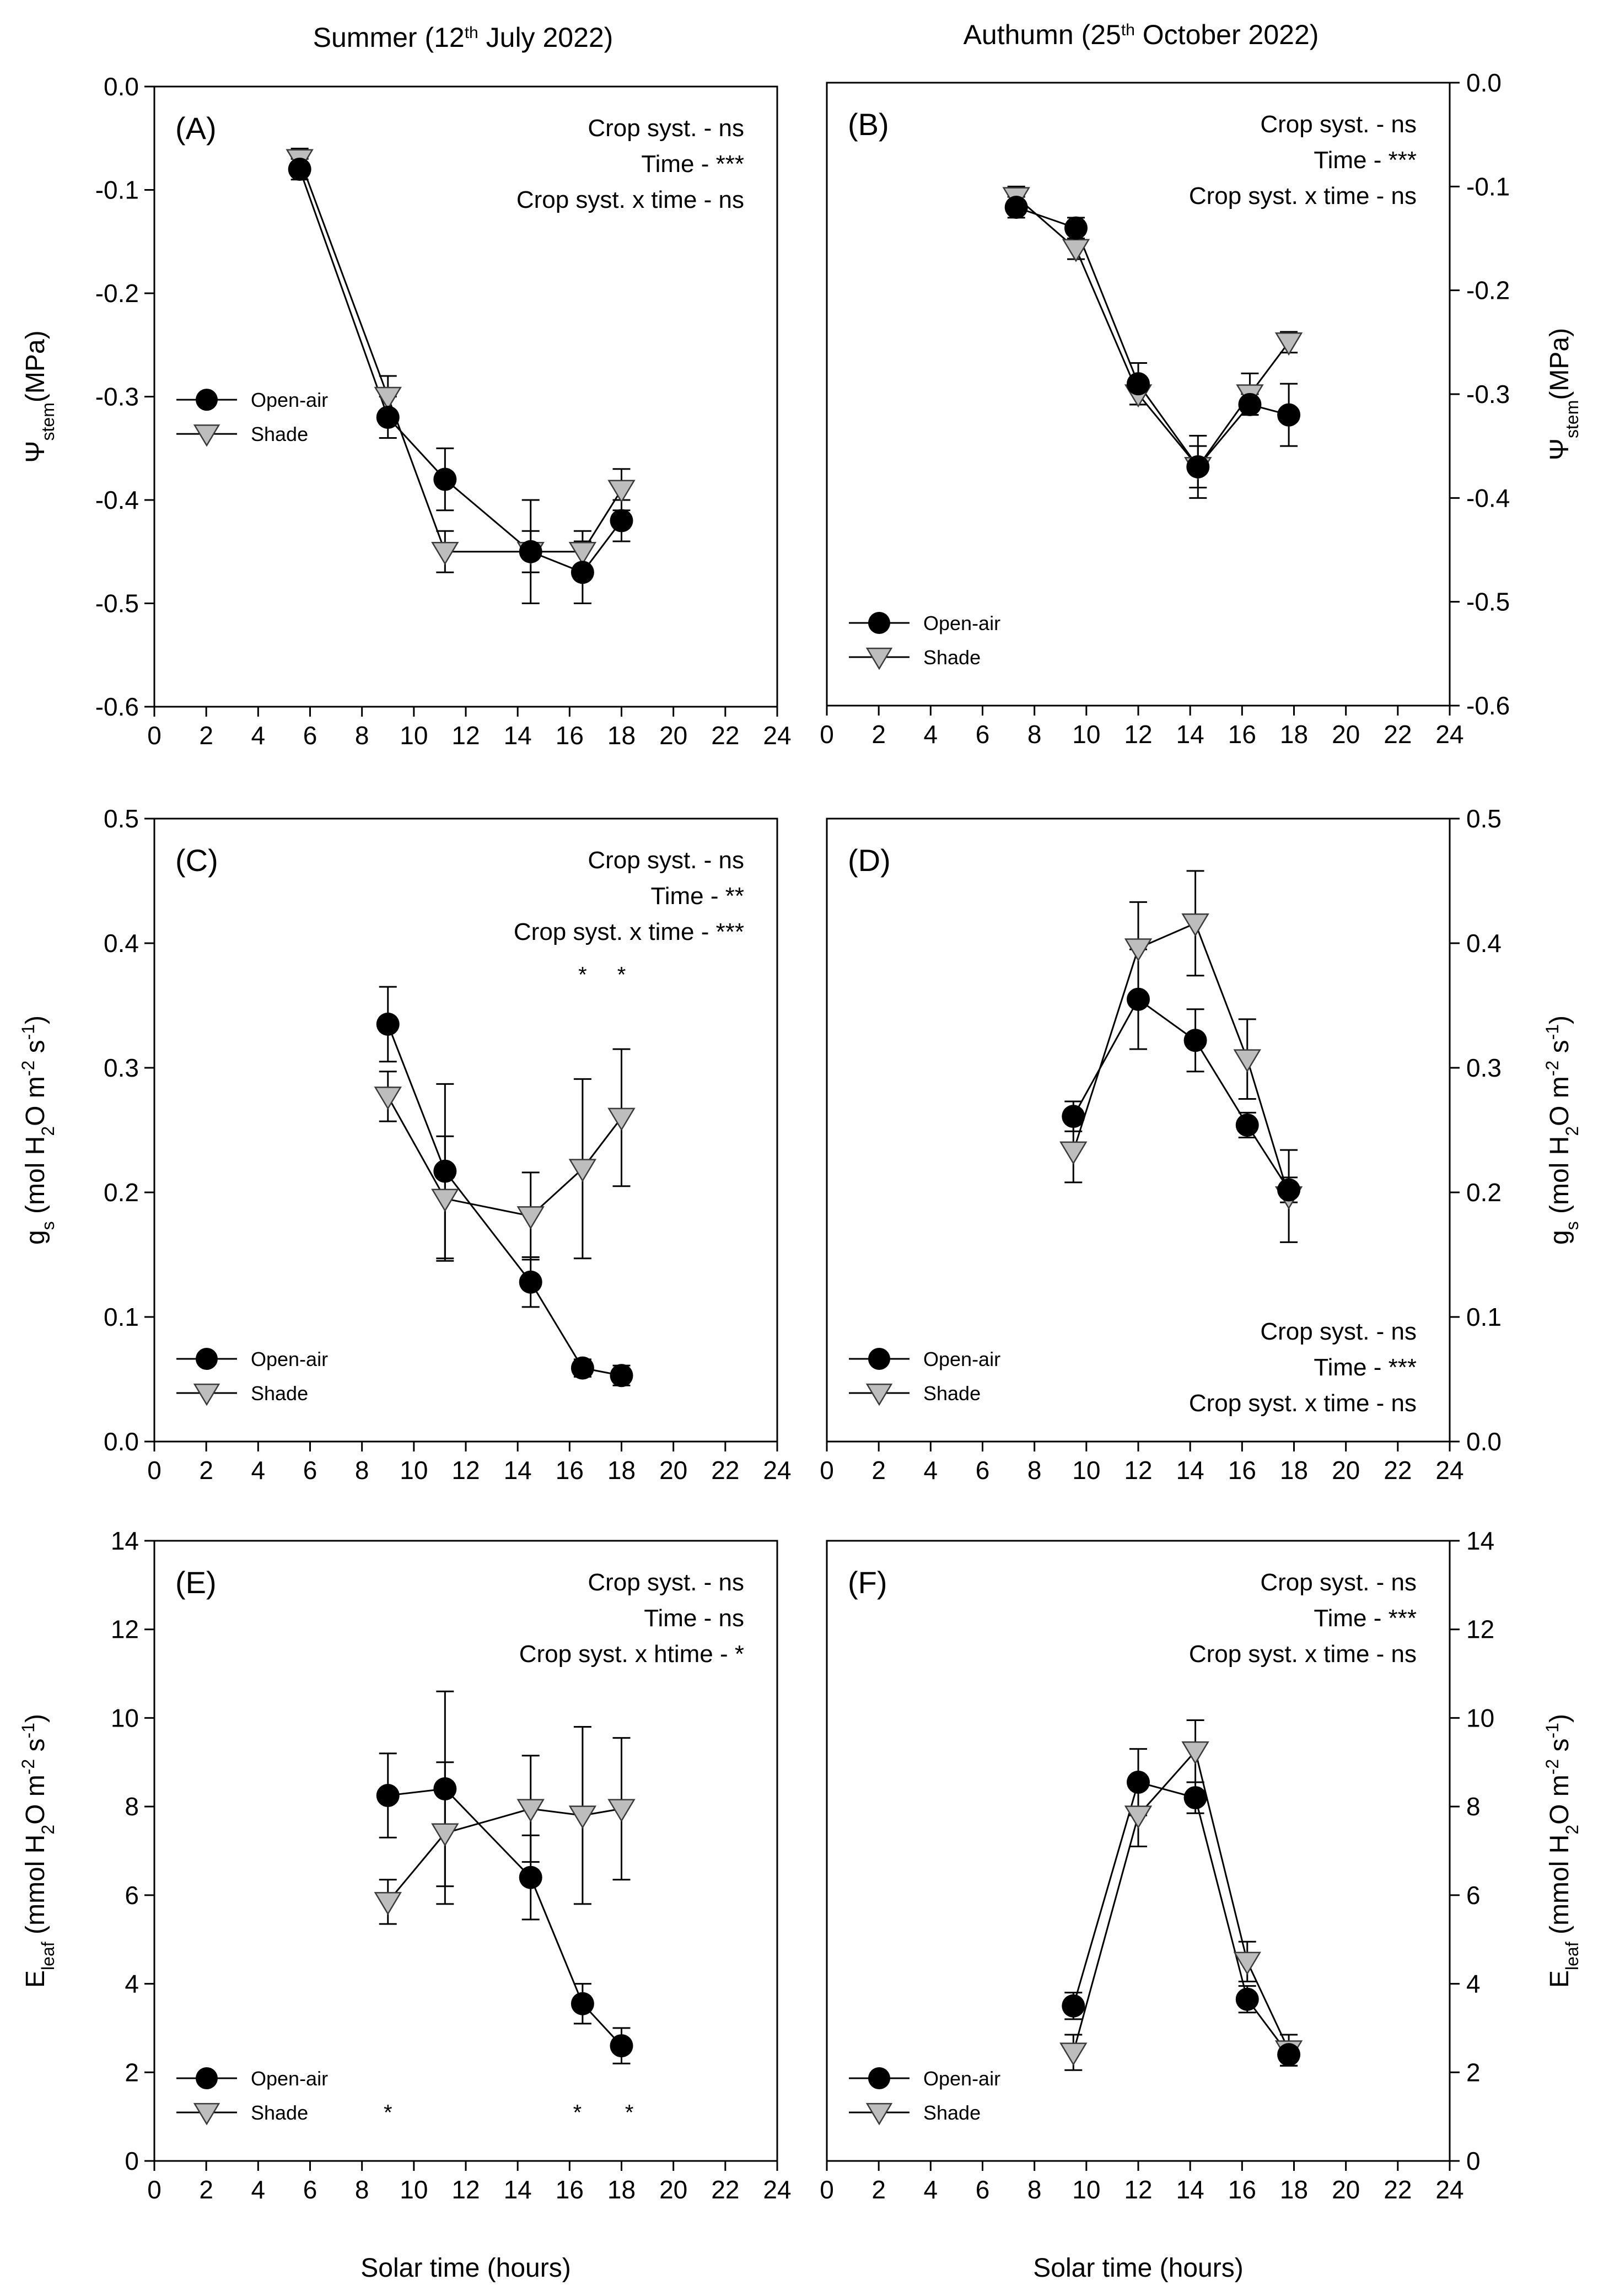 The image size is (1609, 2296). What do you see at coordinates (1488, 290) in the screenshot?
I see `y-tick-label: -0.2` at bounding box center [1488, 290].